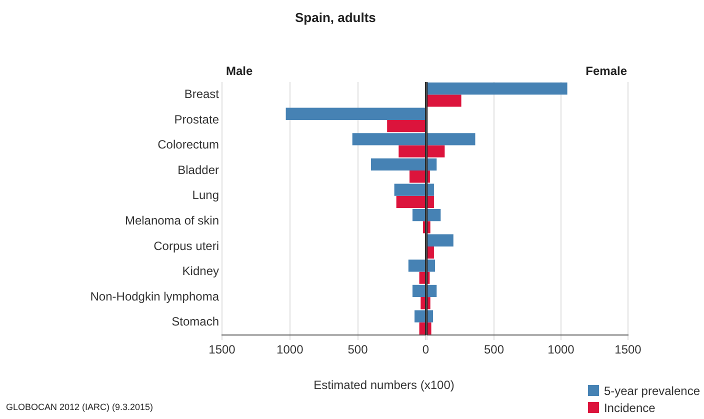 The image size is (704, 419). Describe the element at coordinates (198, 169) in the screenshot. I see `y-tick-label: Bladder` at that location.